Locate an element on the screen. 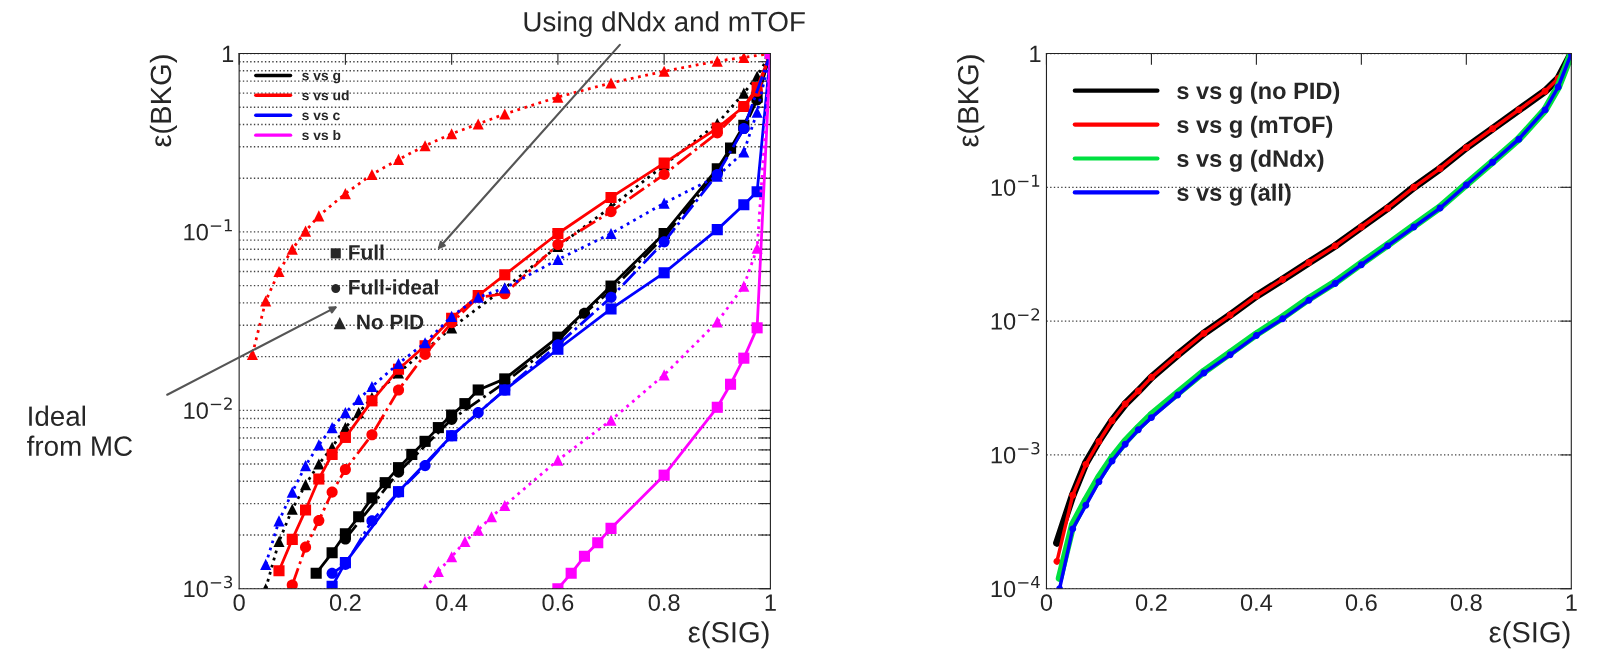  legend-label: s vs g (dNdx) is located at coordinates (1250, 160).